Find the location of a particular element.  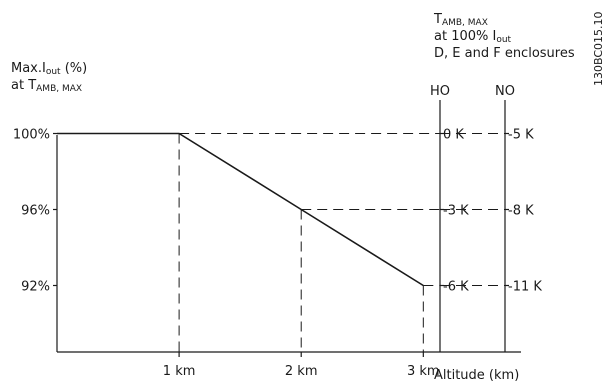

x-axis-title: Altitude (km) is located at coordinates (477, 375).